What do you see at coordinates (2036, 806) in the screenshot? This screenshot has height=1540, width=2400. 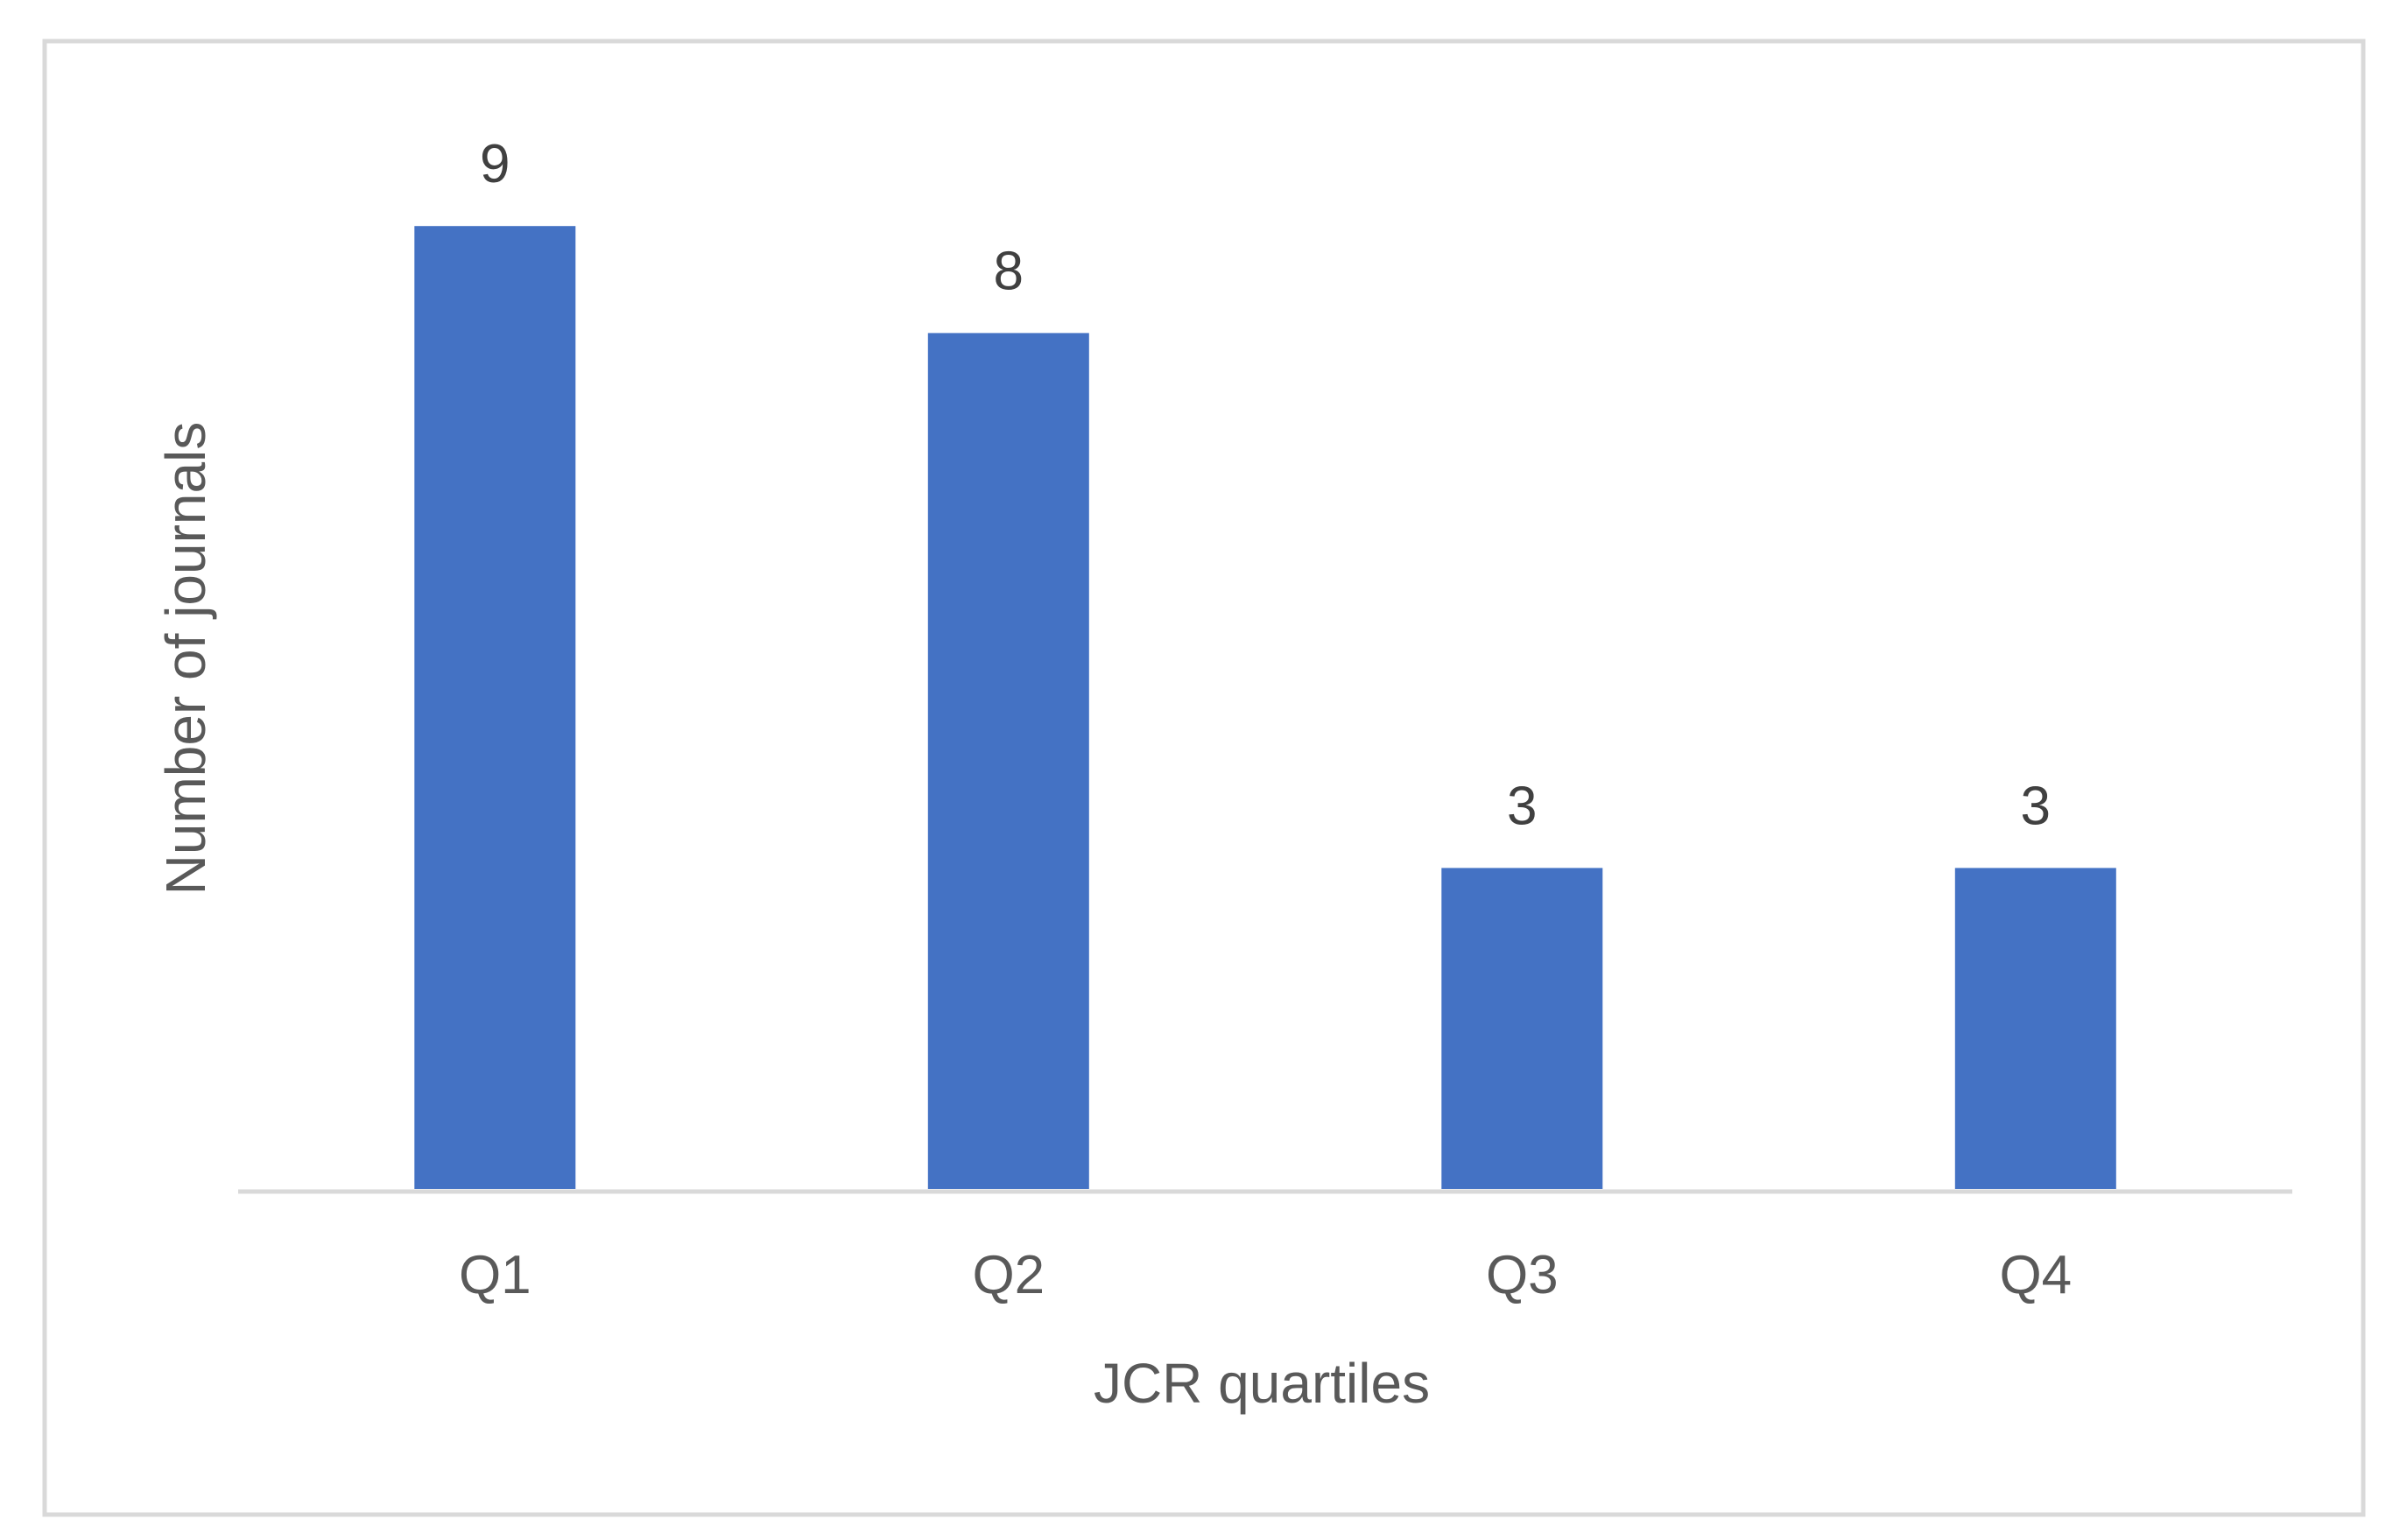 I see `data-label-q4: 3` at bounding box center [2036, 806].